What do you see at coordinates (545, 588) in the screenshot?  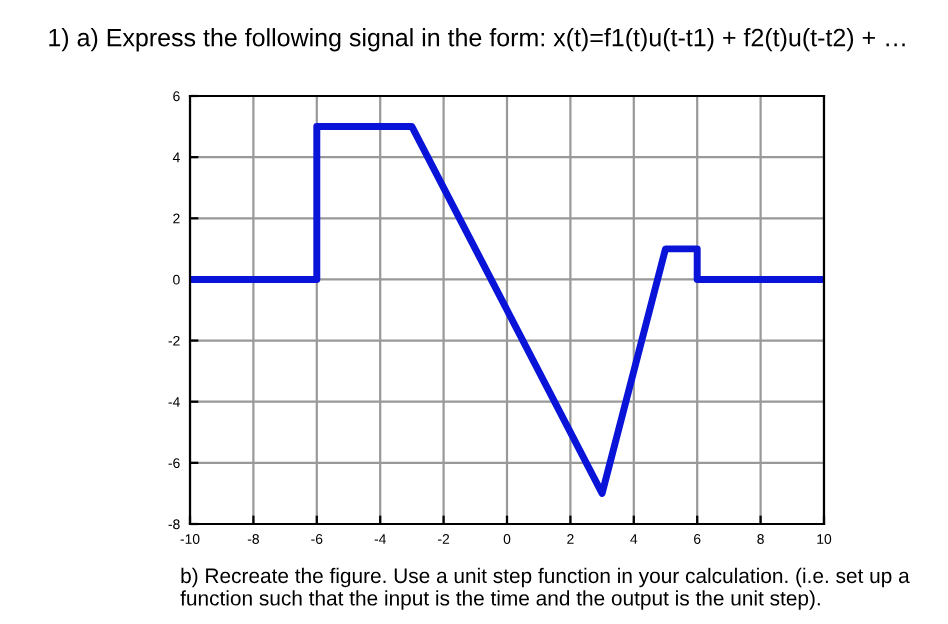 I see `text: b) Recreate the figure. Use a unit step function in your calculation. (i.e. set up a function such that the input is the time and the output is the unit step).` at bounding box center [545, 588].